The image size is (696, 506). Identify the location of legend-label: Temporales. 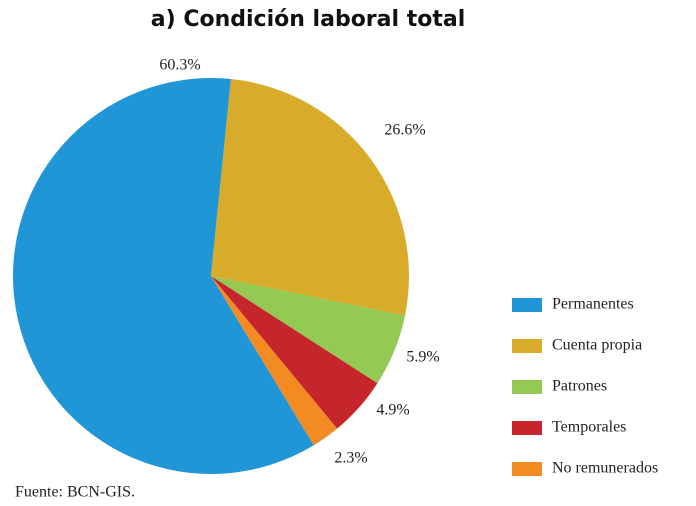
(589, 427).